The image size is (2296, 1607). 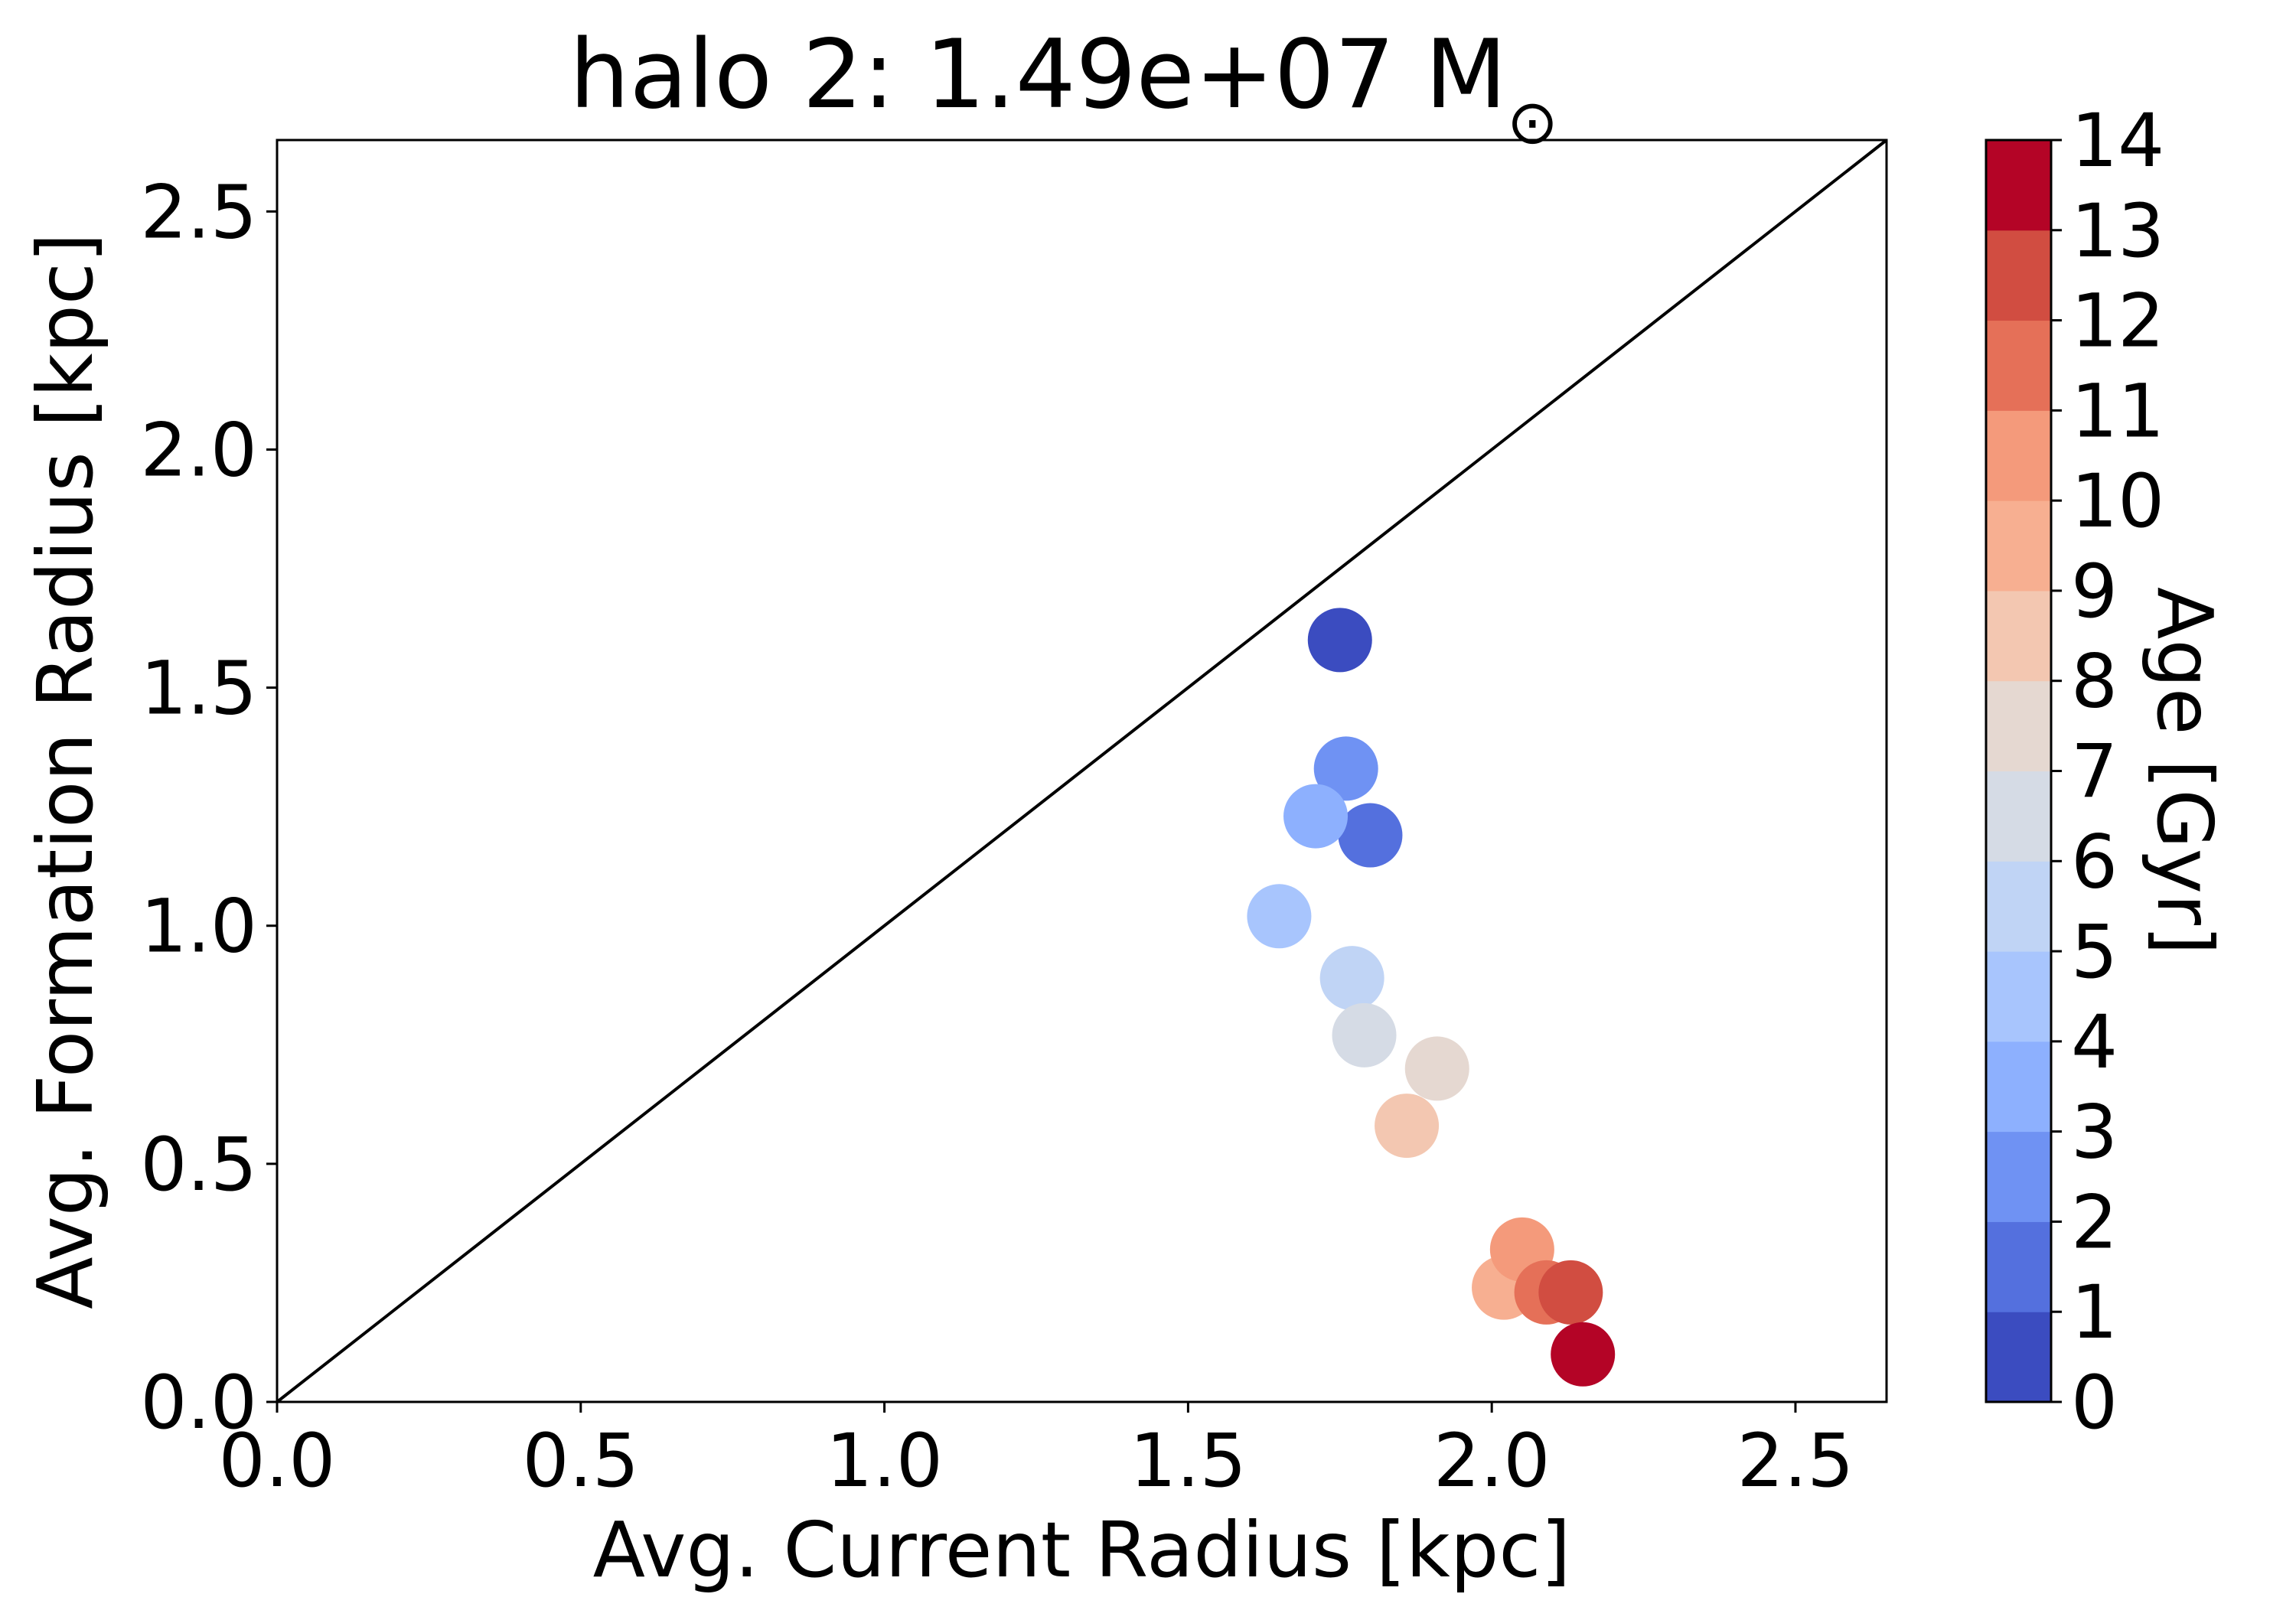 What do you see at coordinates (1532, 122) in the screenshot?
I see `solar-mass-symbol: ⊙` at bounding box center [1532, 122].